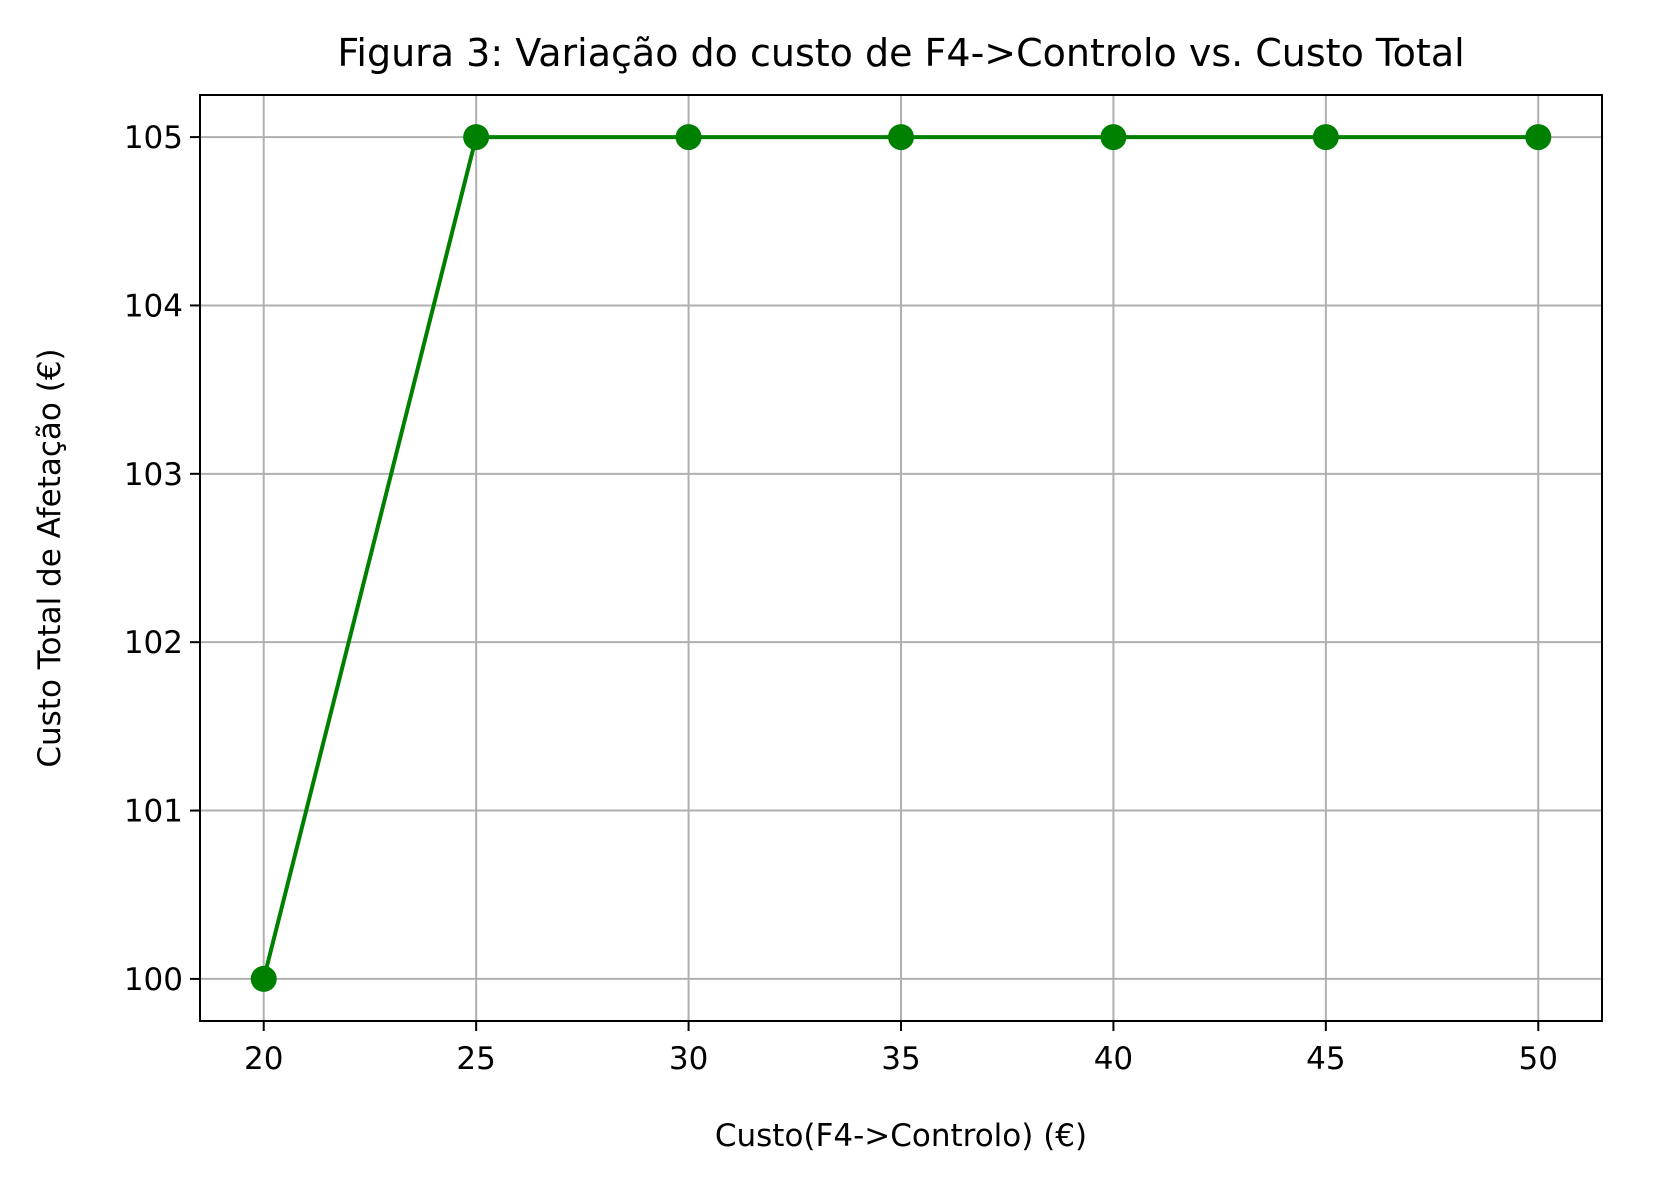 The image size is (1667, 1181). I want to click on y-tick-label: 102, so click(153, 643).